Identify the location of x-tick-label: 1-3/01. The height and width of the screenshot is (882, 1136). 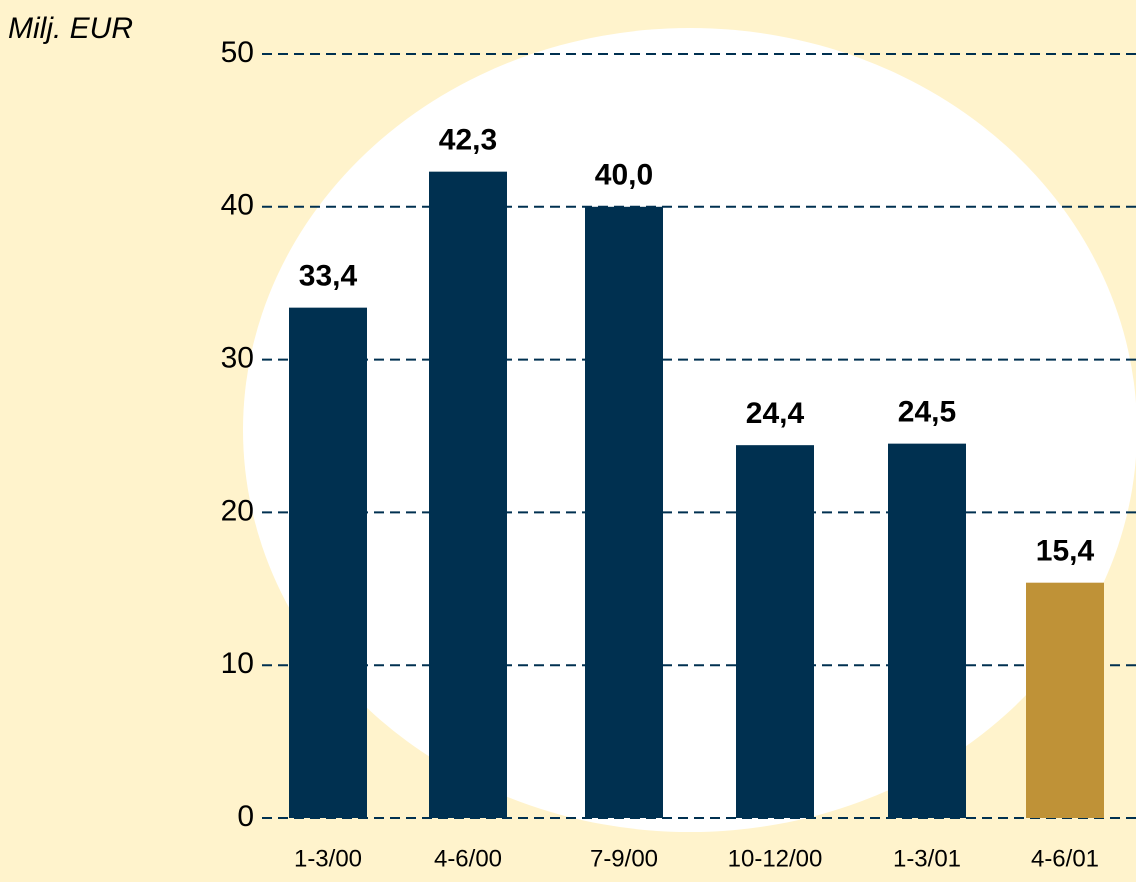
(927, 858).